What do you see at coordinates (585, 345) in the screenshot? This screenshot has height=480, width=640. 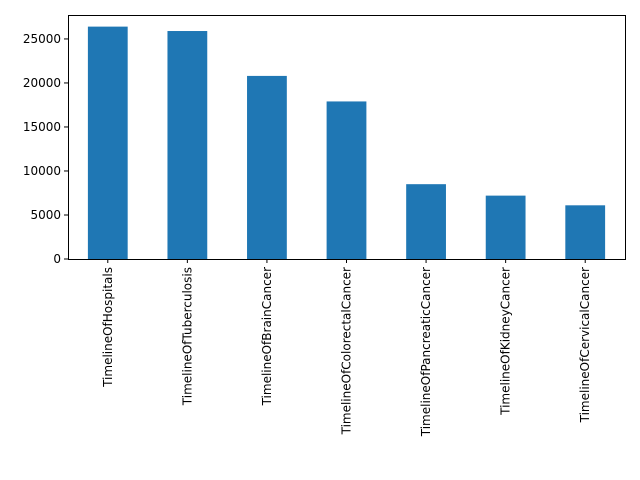 I see `x-tick-label: TimelineOfCervicalCancer` at bounding box center [585, 345].